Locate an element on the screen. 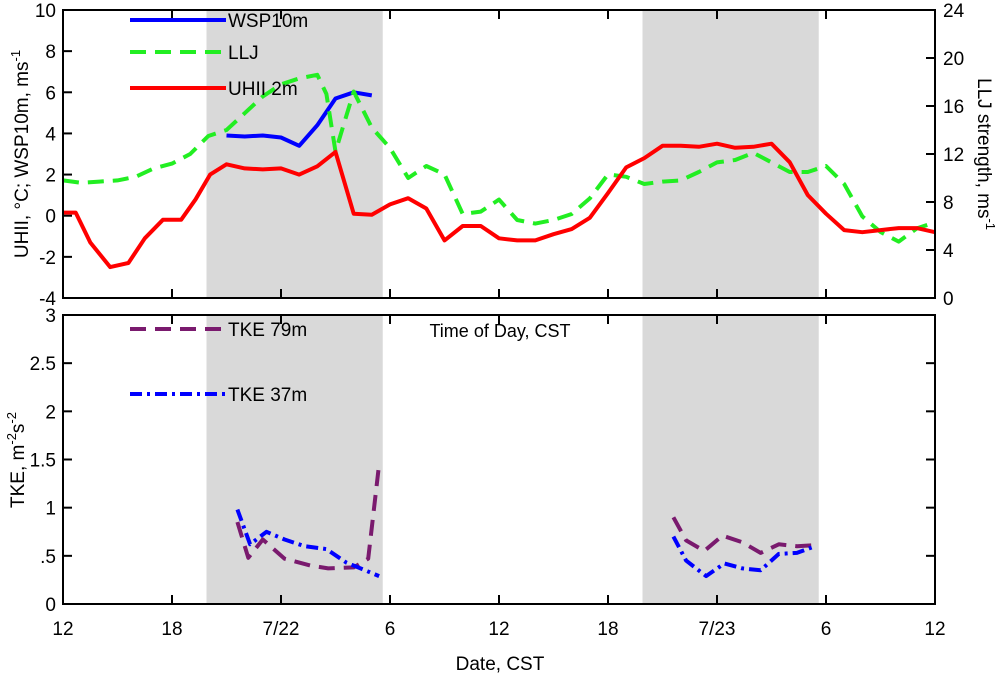 The height and width of the screenshot is (677, 1000). top-left-y-tick-label-5: 6 is located at coordinates (50, 93).